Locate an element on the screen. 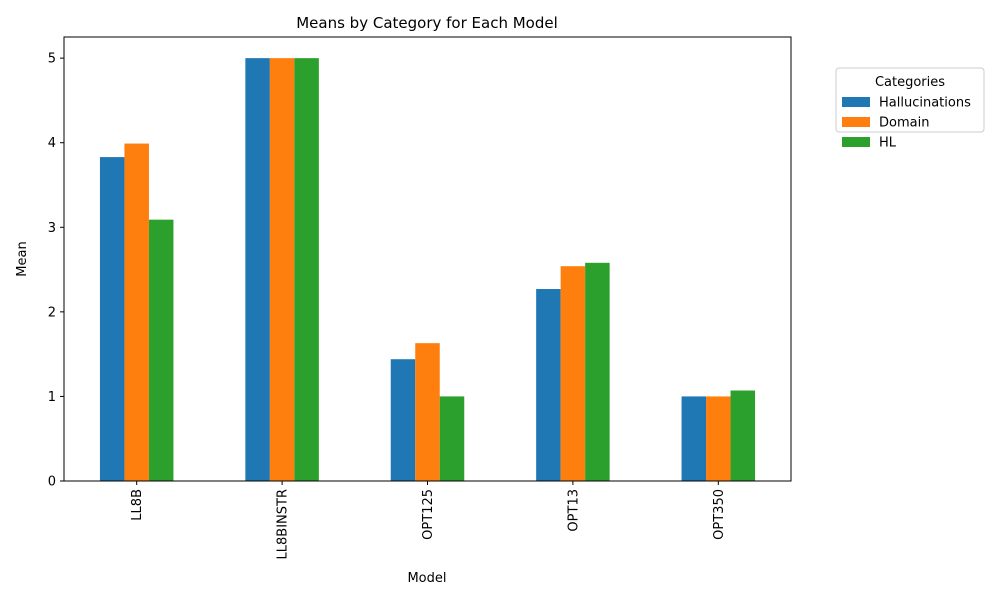  y-tick-label: 4 is located at coordinates (52, 143).